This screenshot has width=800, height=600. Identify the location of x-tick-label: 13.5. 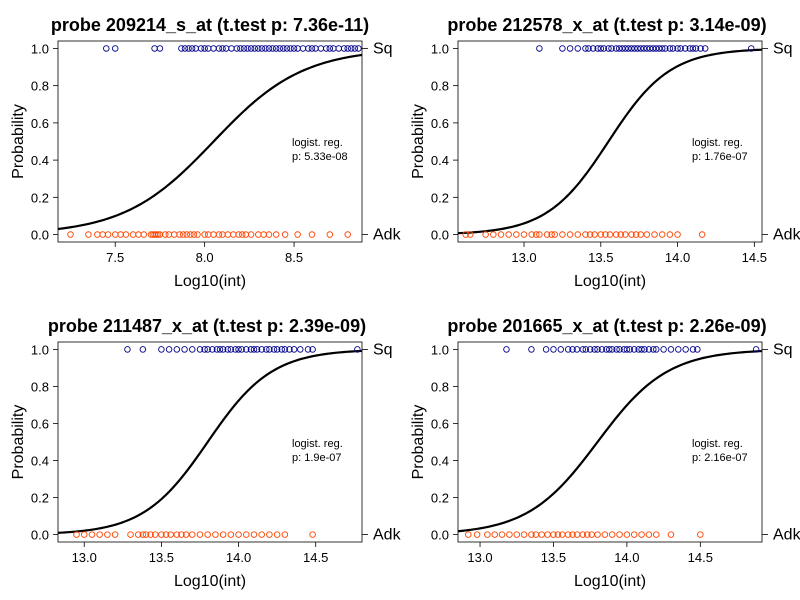
(161, 557).